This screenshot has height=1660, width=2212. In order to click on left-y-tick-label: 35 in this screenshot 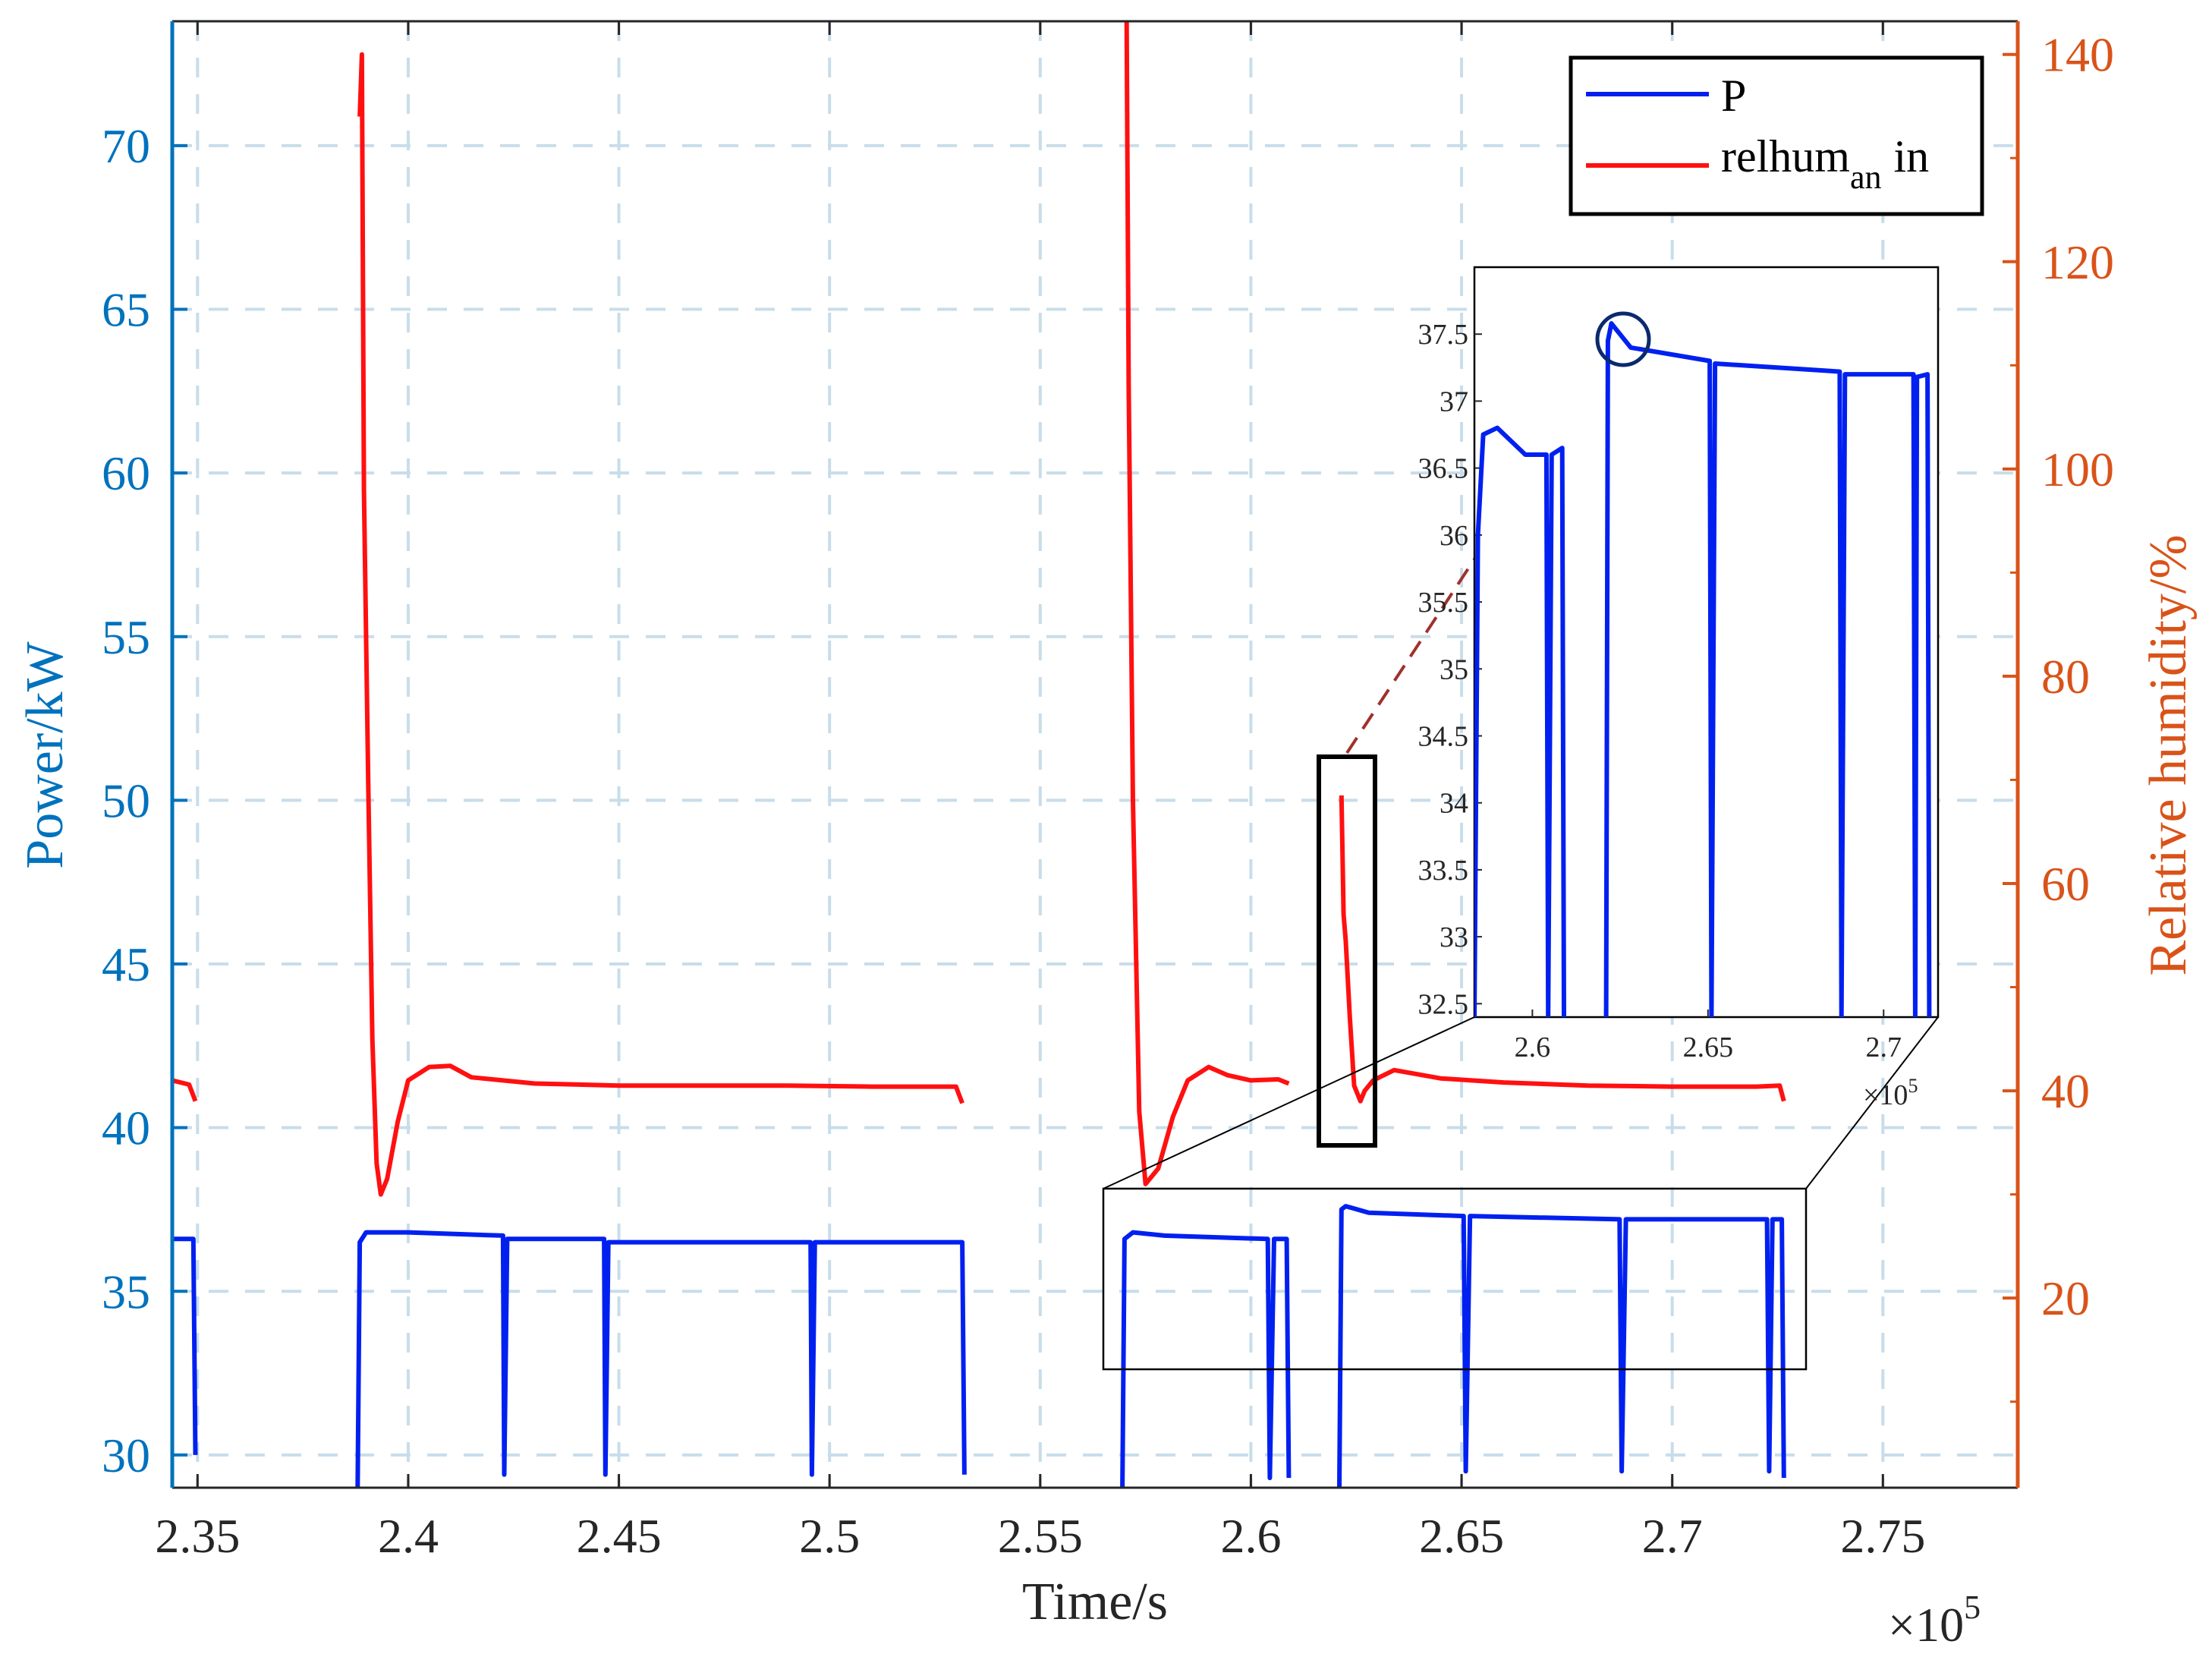, I will do `click(126, 1291)`.